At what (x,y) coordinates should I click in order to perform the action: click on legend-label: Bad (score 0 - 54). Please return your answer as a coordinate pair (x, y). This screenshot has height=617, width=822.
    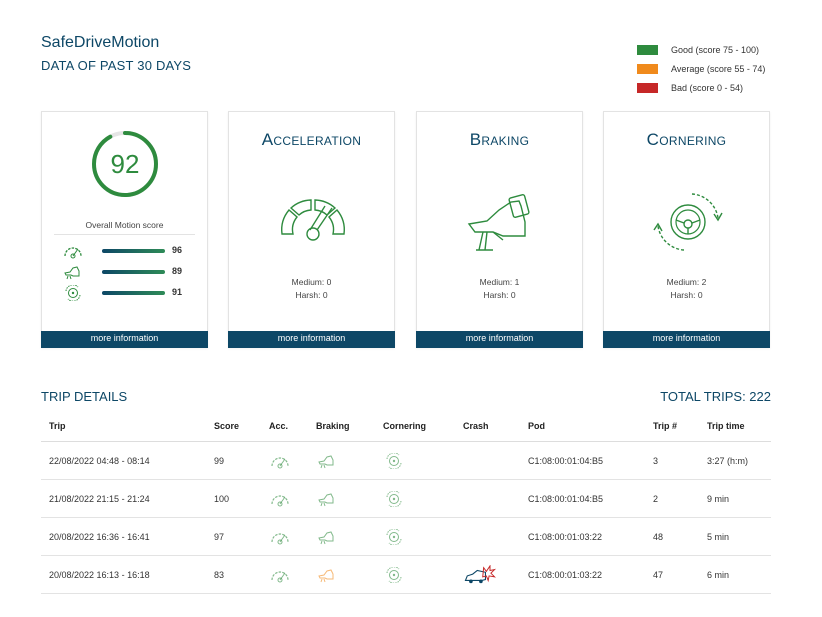
    Looking at the image, I should click on (707, 87).